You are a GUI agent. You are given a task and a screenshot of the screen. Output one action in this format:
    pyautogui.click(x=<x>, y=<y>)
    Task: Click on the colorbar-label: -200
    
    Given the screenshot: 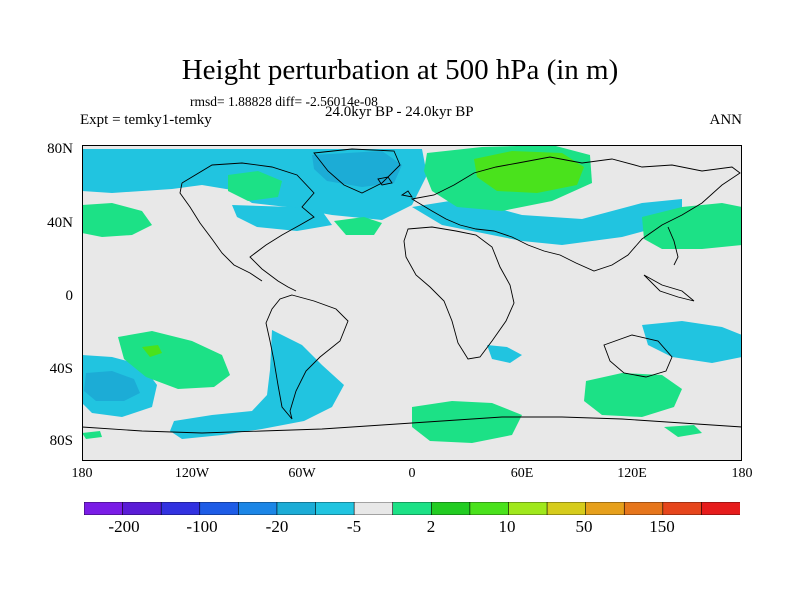 What is the action you would take?
    pyautogui.click(x=124, y=526)
    